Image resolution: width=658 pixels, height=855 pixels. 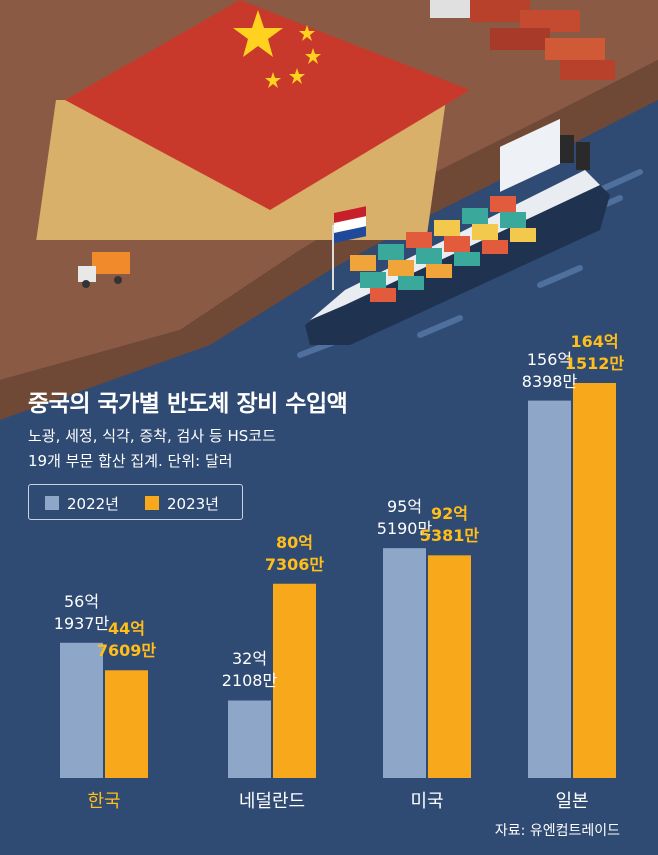 I want to click on category-label-3: 일본, so click(x=572, y=801).